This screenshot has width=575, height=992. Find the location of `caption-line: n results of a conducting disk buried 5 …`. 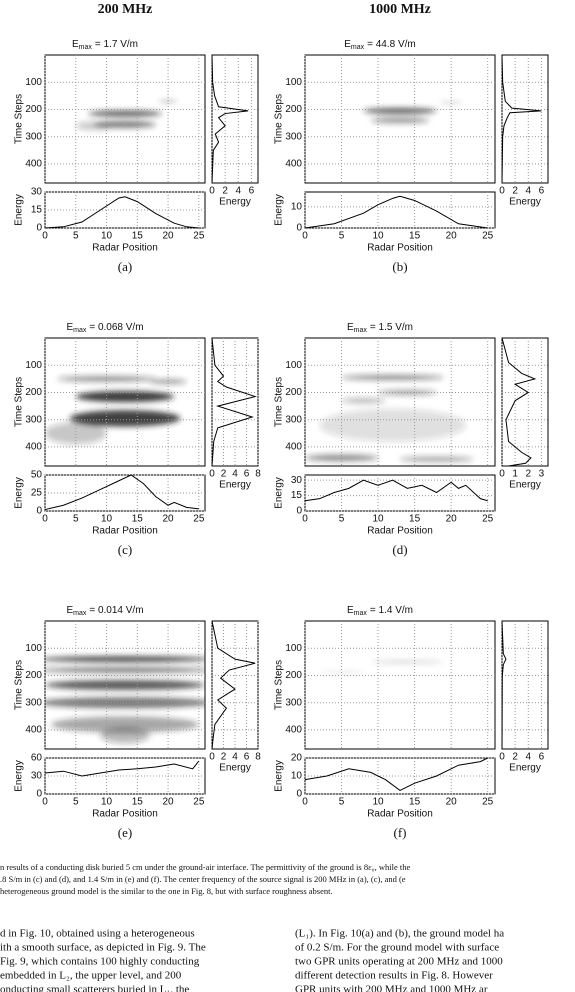

caption-line: n results of a conducting disk buried 5 … is located at coordinates (205, 867).